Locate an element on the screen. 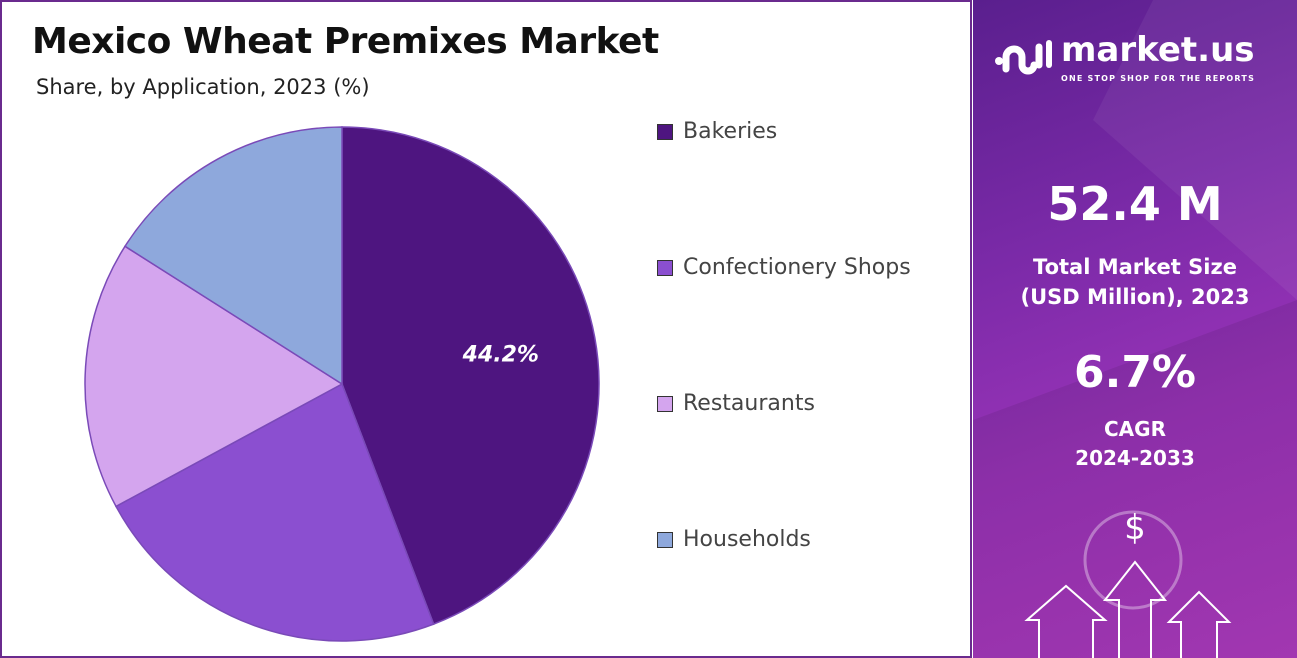  chart-subtitle: Share, by Application, 2023 (%) is located at coordinates (203, 87).